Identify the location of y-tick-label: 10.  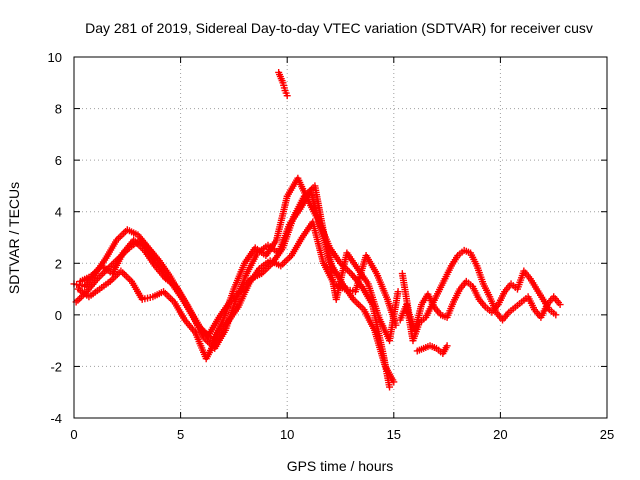
(55, 57).